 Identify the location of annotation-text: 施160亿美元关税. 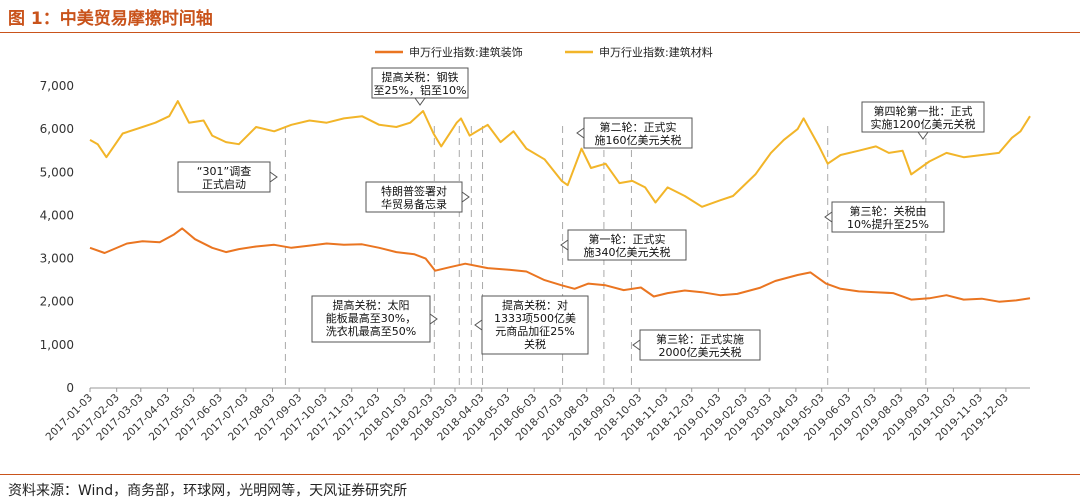
(638, 140).